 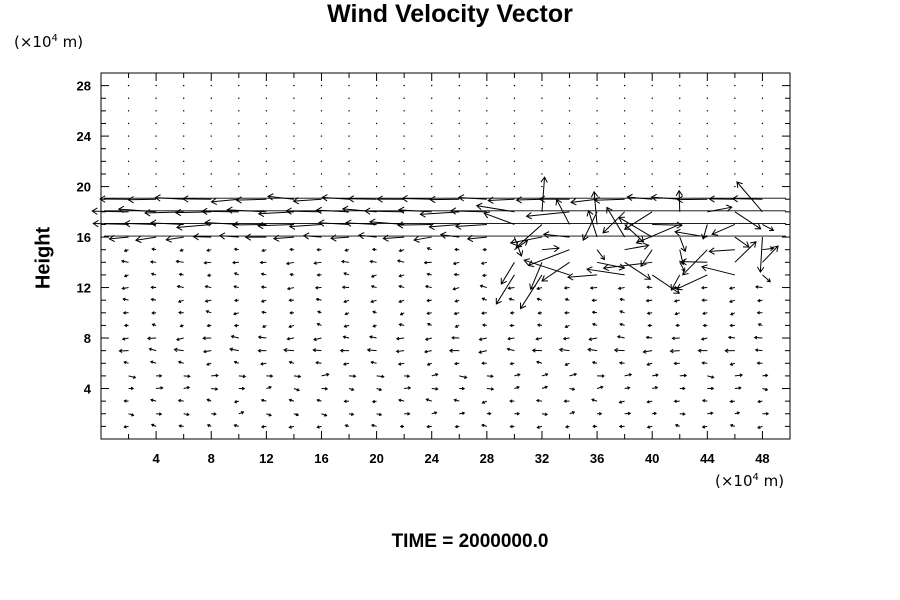 I want to click on y-tick-label: 8, so click(x=87, y=338).